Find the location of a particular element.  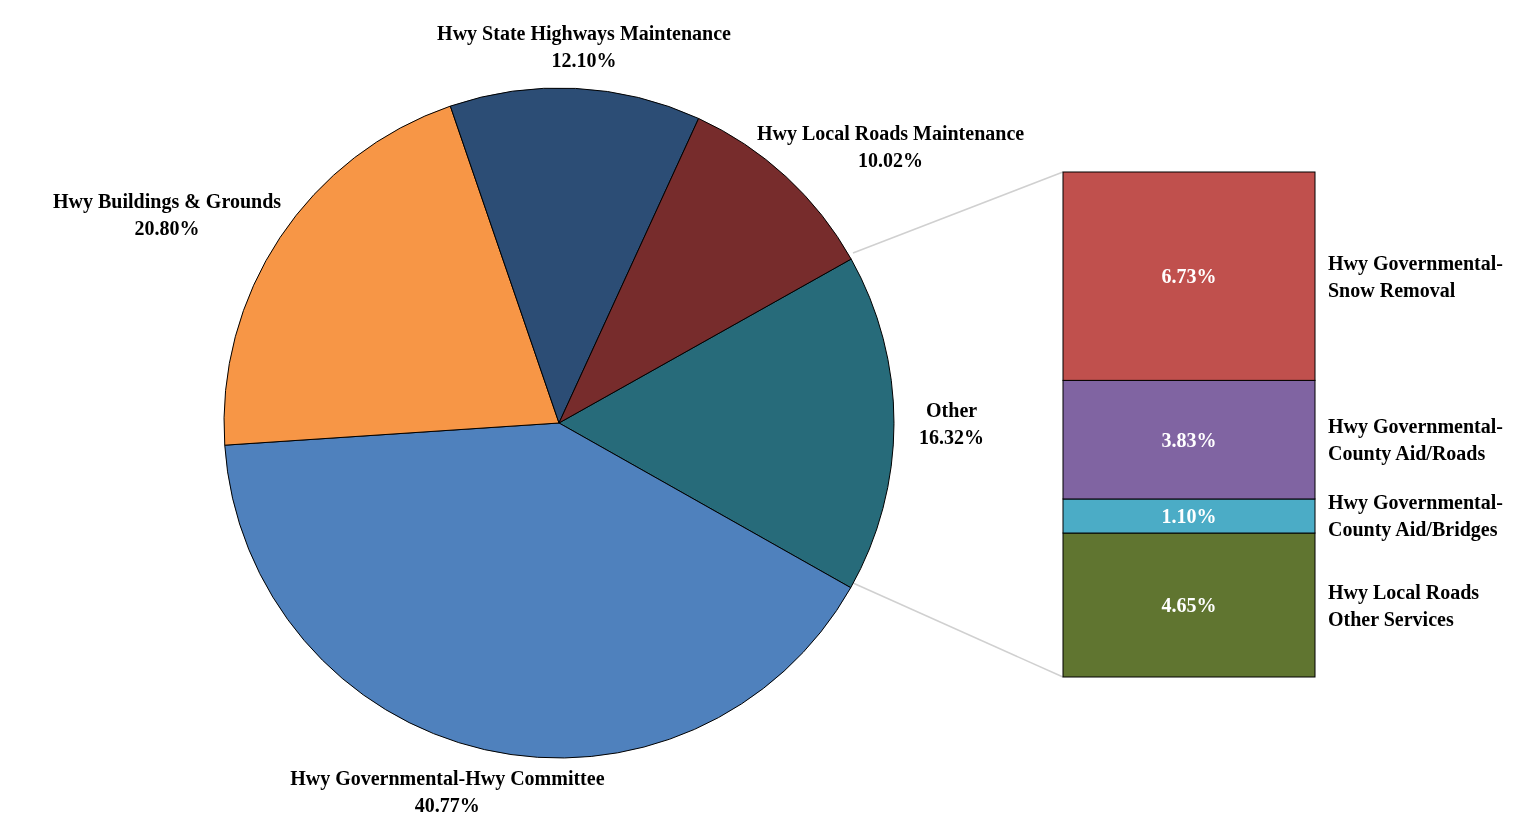

data-label: 16.32% is located at coordinates (952, 437).